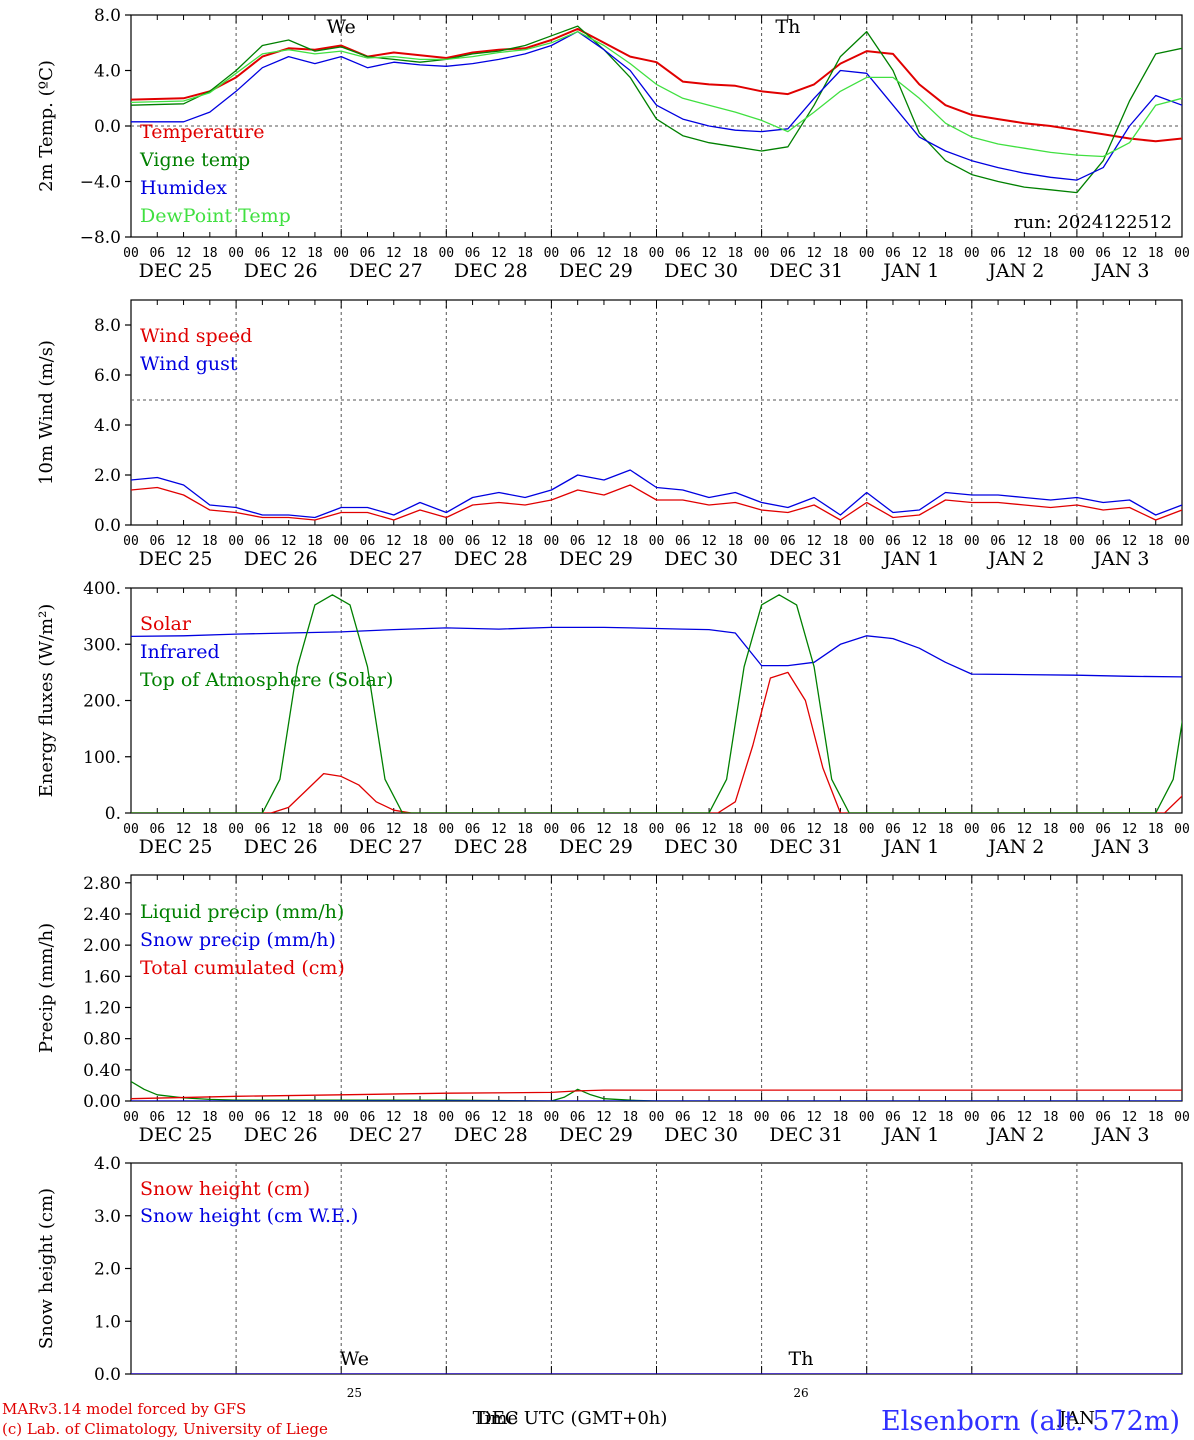  What do you see at coordinates (166, 624) in the screenshot?
I see `legend-entry: Solar` at bounding box center [166, 624].